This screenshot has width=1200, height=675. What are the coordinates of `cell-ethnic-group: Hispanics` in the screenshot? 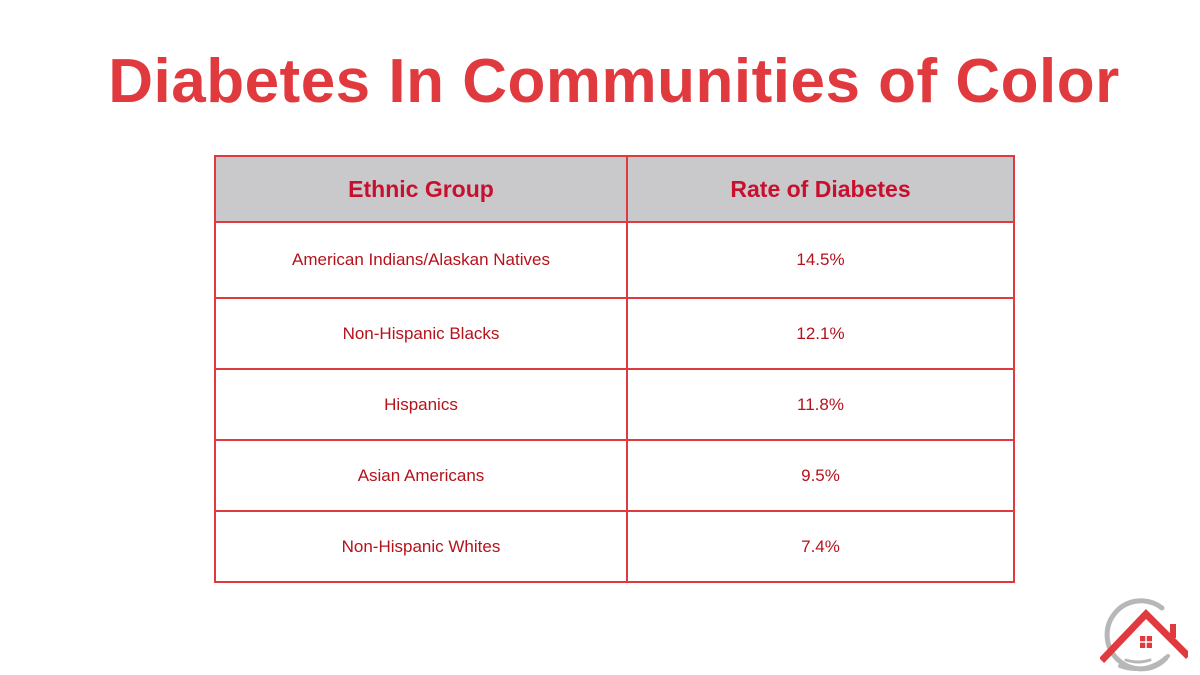 It's located at (421, 404).